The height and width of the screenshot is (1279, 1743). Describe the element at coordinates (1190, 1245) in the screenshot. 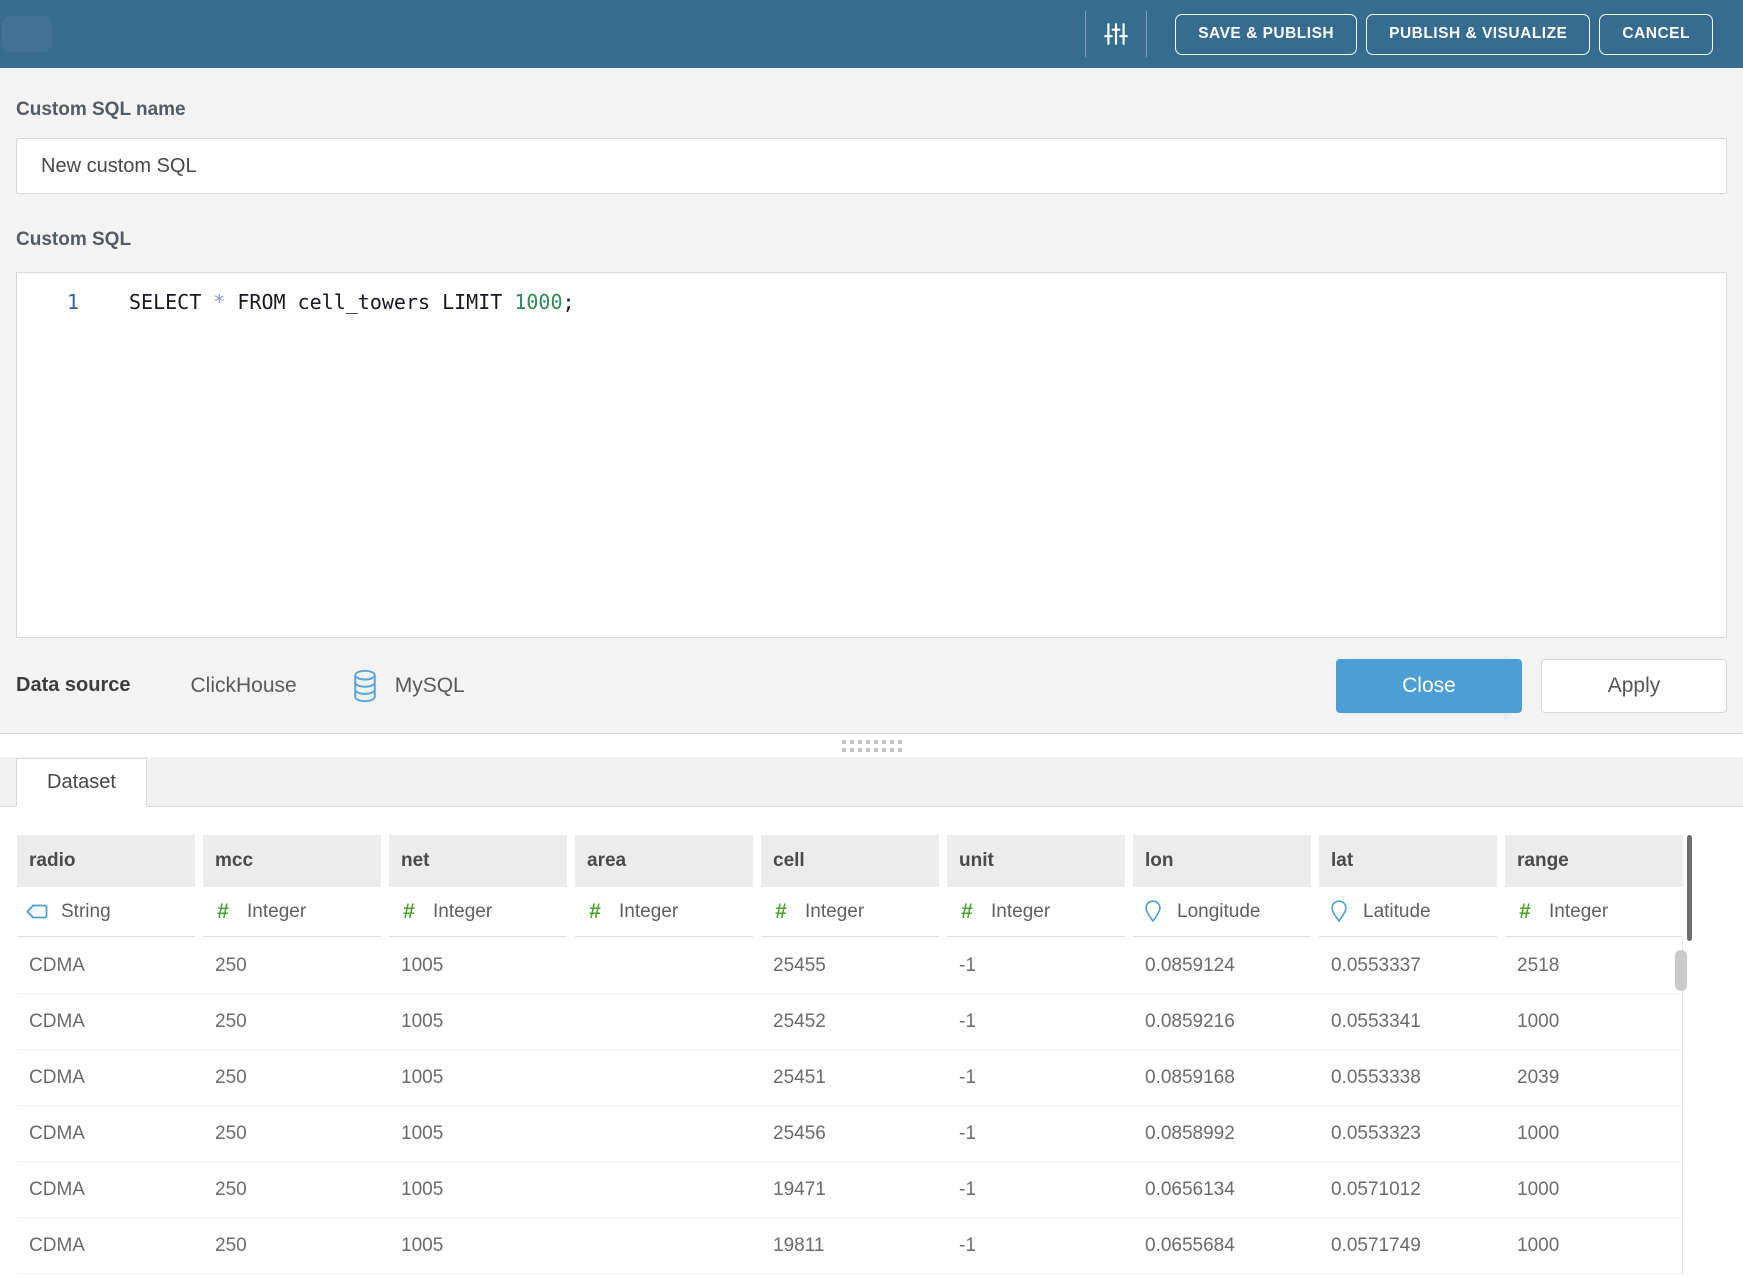

I see `table-cell: 0.0655684` at that location.